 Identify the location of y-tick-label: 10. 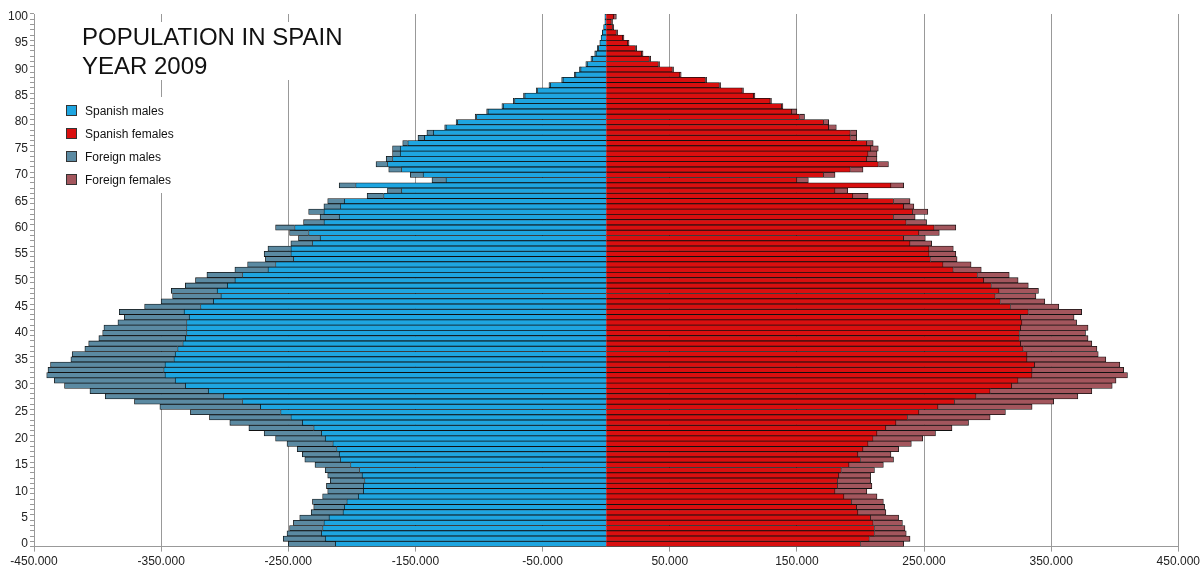
(21, 490).